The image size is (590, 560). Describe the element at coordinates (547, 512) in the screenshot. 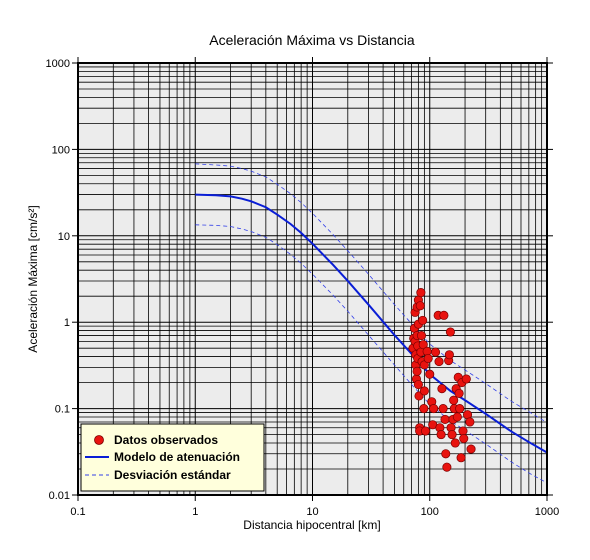

I see `x-tick-label: 1000` at that location.